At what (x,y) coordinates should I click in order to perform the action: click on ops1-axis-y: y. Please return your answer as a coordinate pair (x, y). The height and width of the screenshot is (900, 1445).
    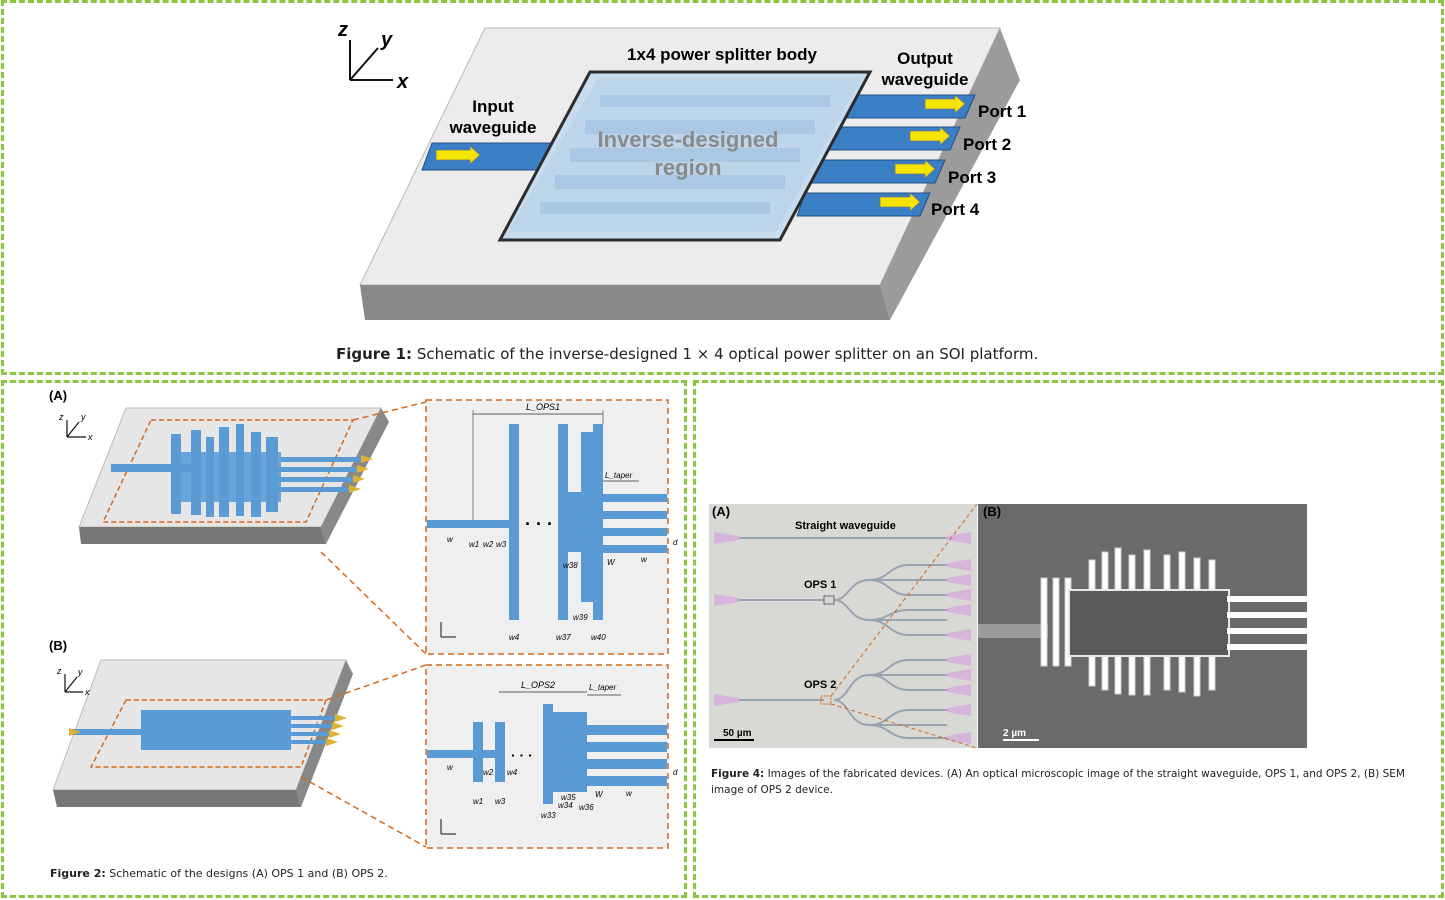
    Looking at the image, I should click on (83, 417).